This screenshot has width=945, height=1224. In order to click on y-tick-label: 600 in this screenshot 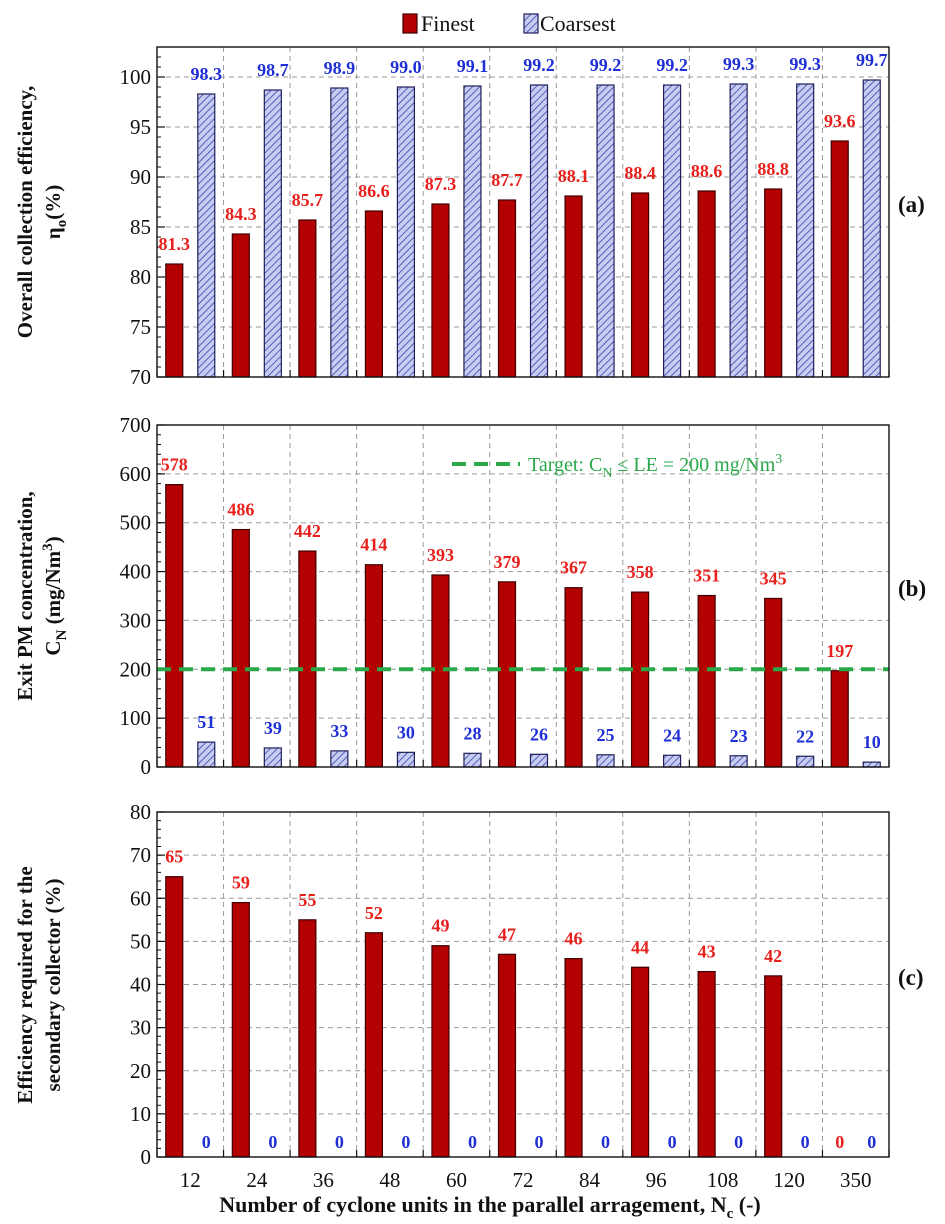, I will do `click(136, 474)`.